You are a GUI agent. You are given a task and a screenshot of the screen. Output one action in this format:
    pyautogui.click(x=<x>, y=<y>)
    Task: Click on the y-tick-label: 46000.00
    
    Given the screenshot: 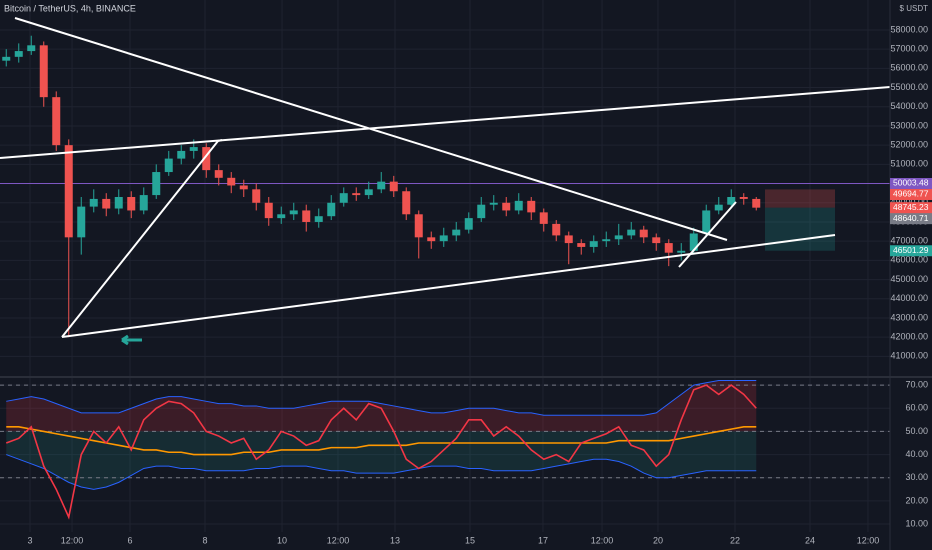 What is the action you would take?
    pyautogui.click(x=909, y=260)
    